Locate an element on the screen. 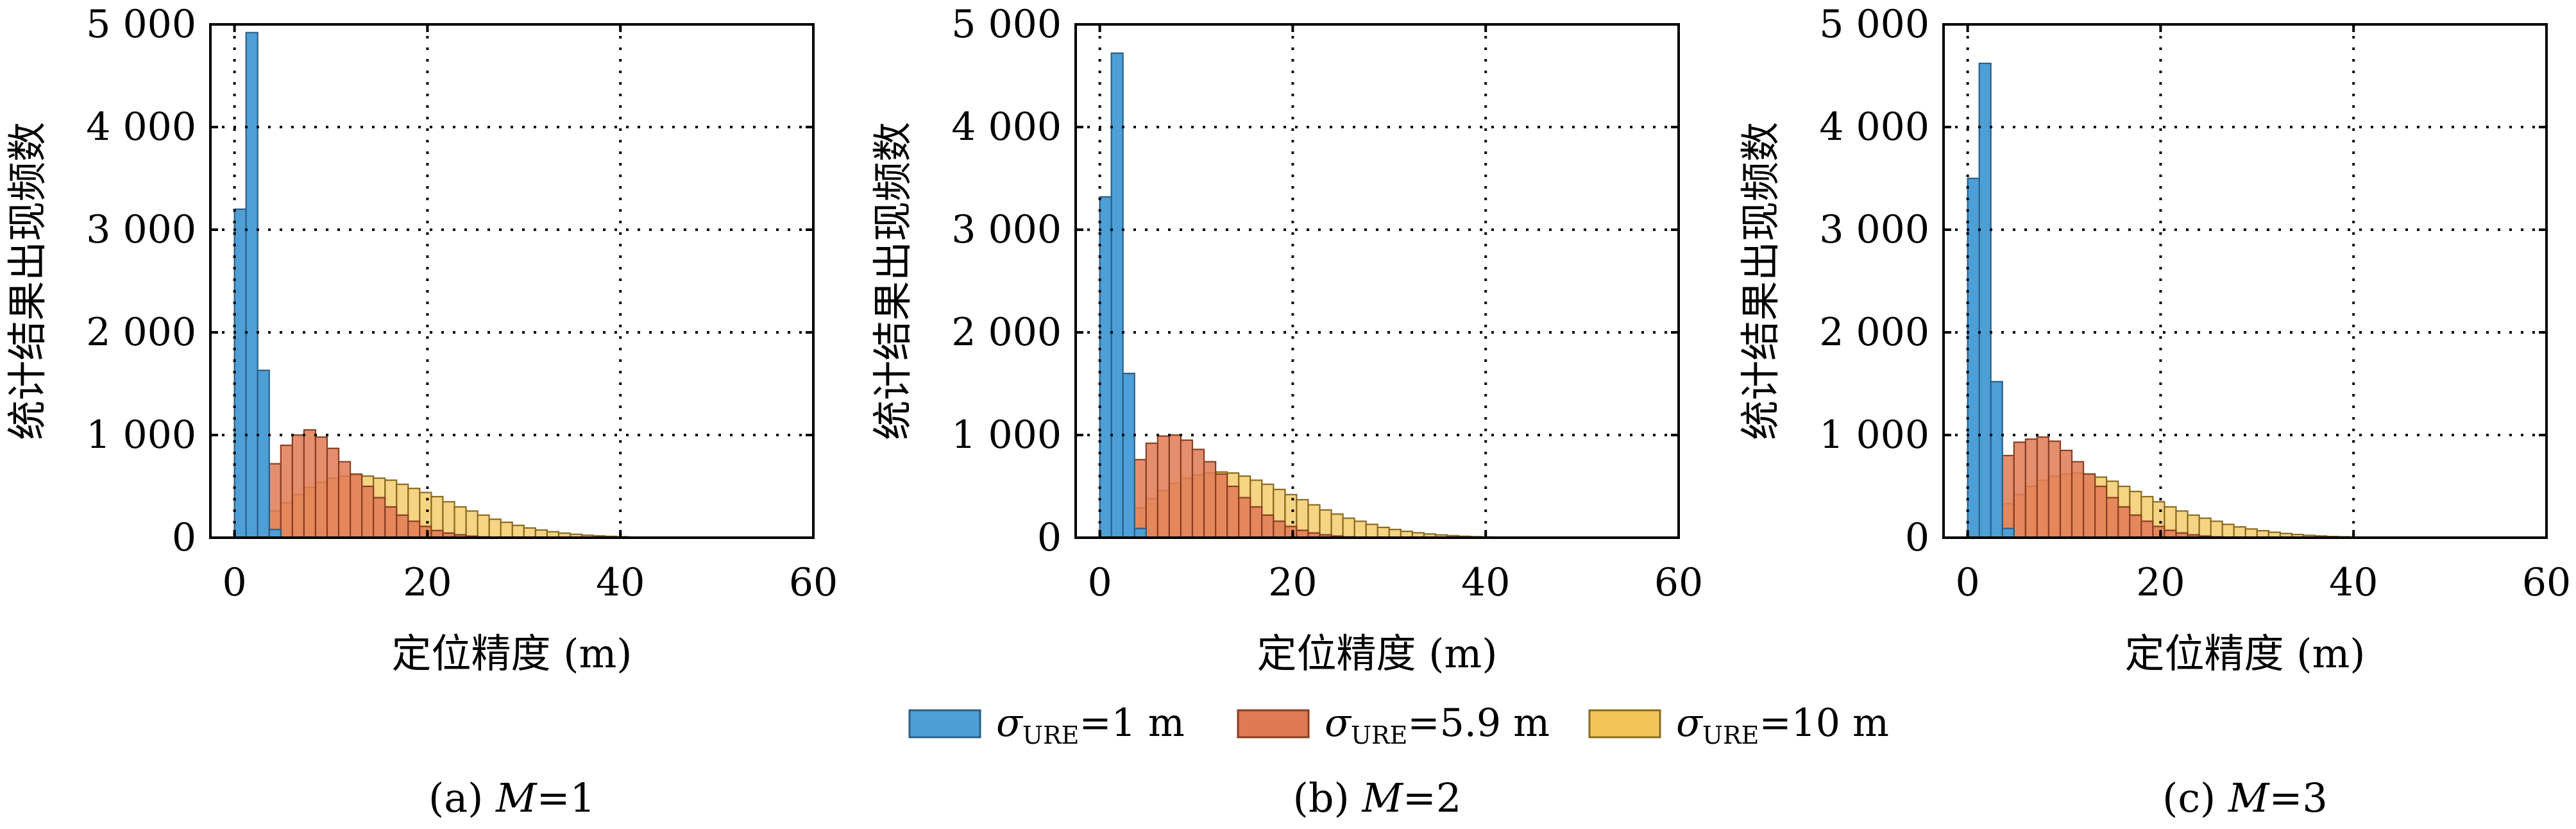  legend-item-s3: σURE=10 m is located at coordinates (1738, 725).